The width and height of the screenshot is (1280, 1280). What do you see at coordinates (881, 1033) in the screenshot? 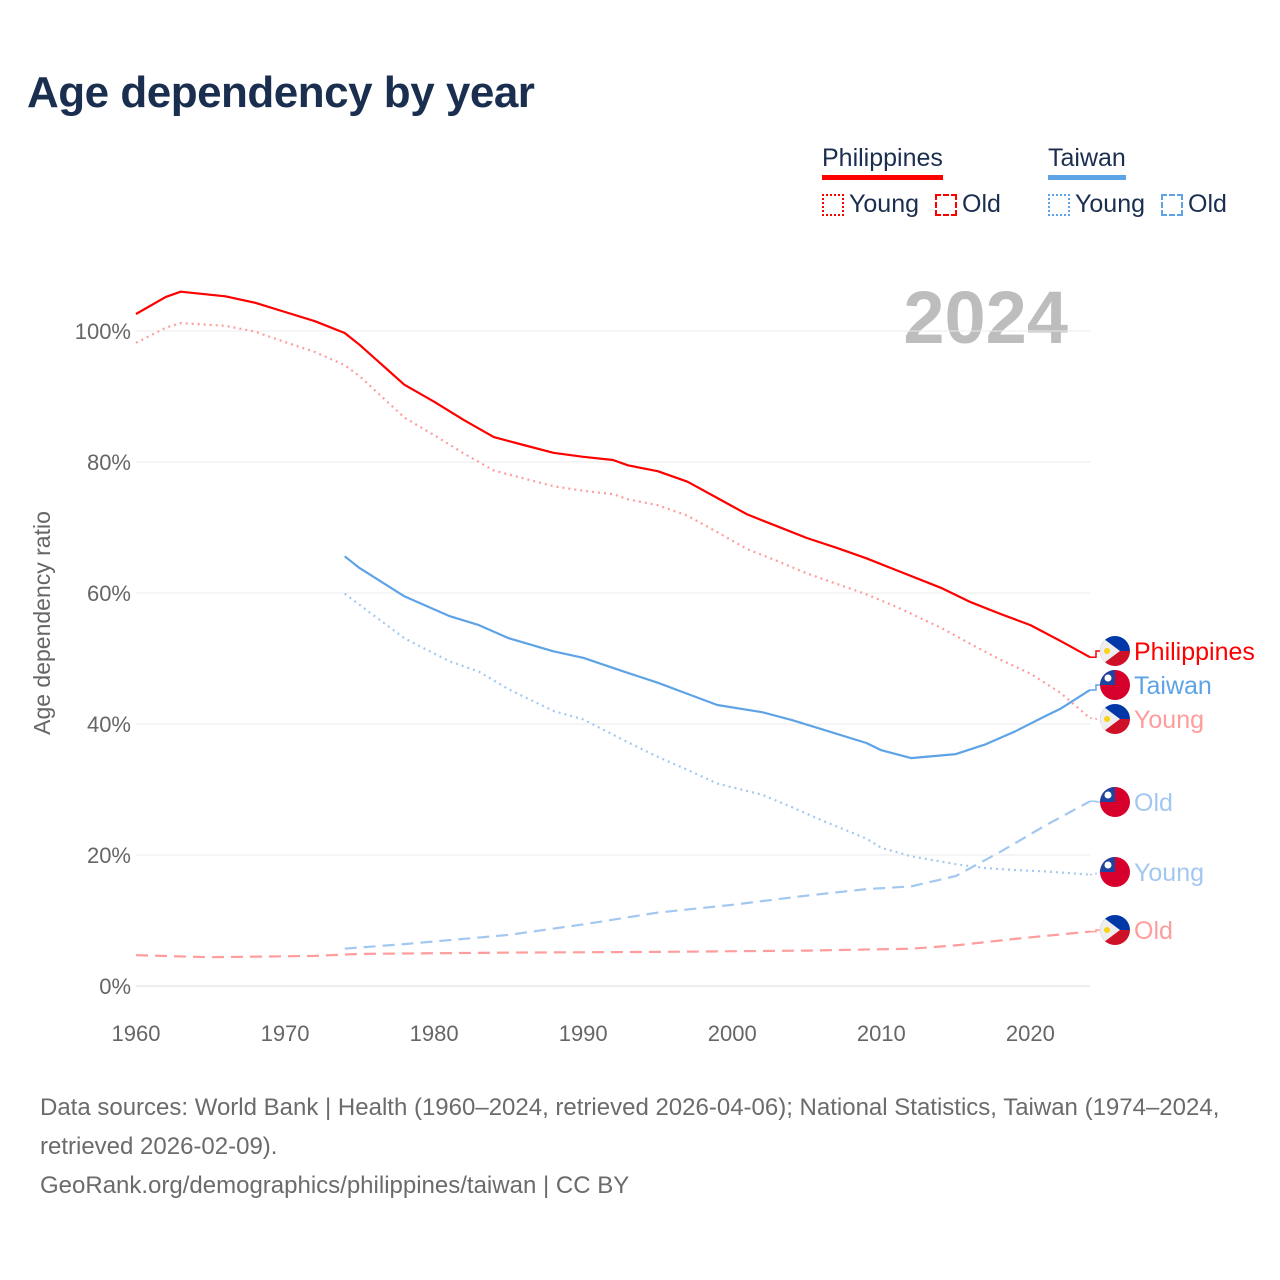
I see `x-tick-label: 2010` at bounding box center [881, 1033].